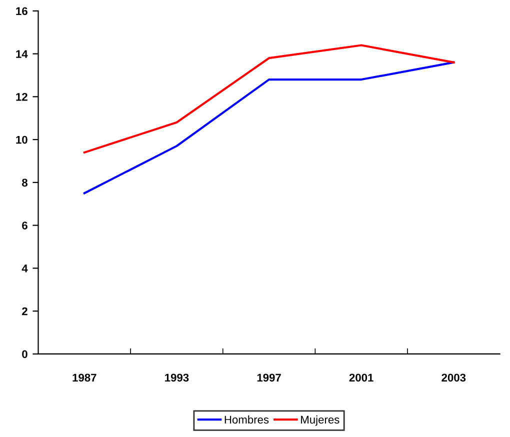  Describe the element at coordinates (269, 378) in the screenshot. I see `x-tick-label: 1997` at that location.